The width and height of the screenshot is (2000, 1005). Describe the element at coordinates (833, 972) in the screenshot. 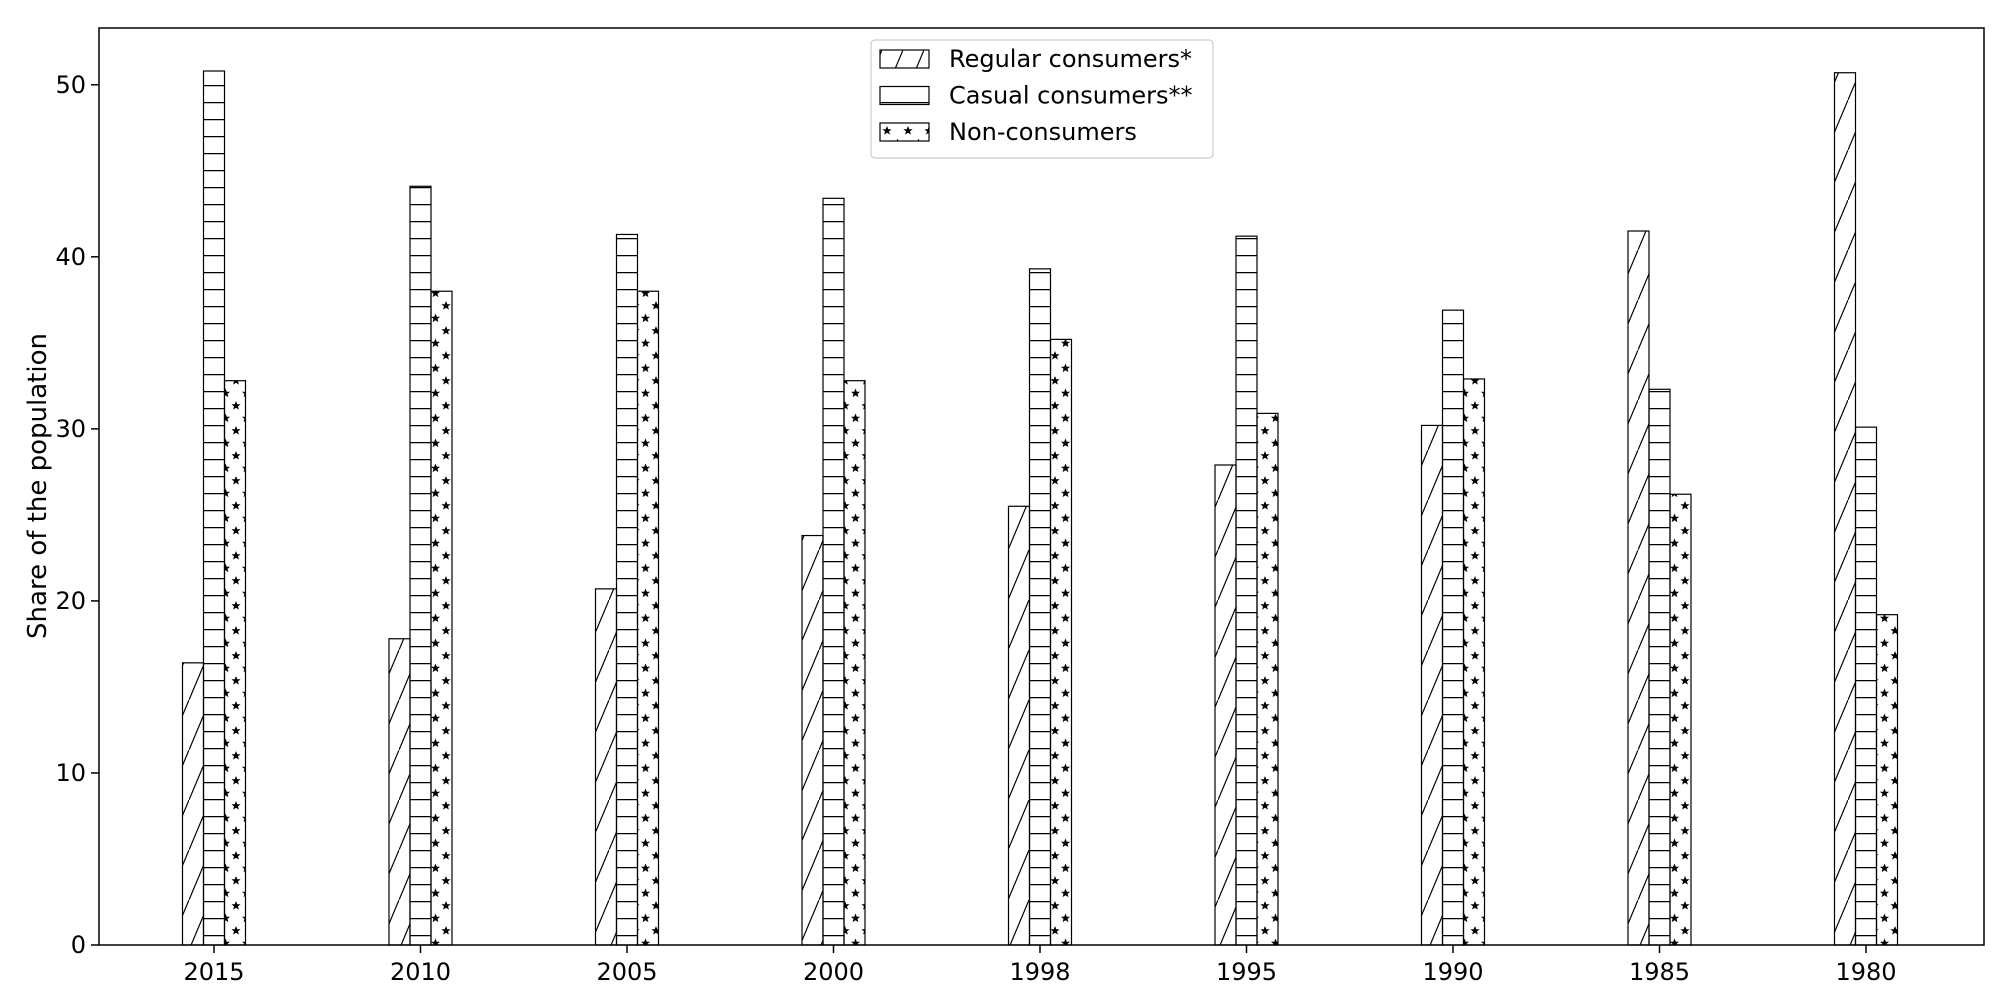

I see `x-tick-label: 2000` at that location.